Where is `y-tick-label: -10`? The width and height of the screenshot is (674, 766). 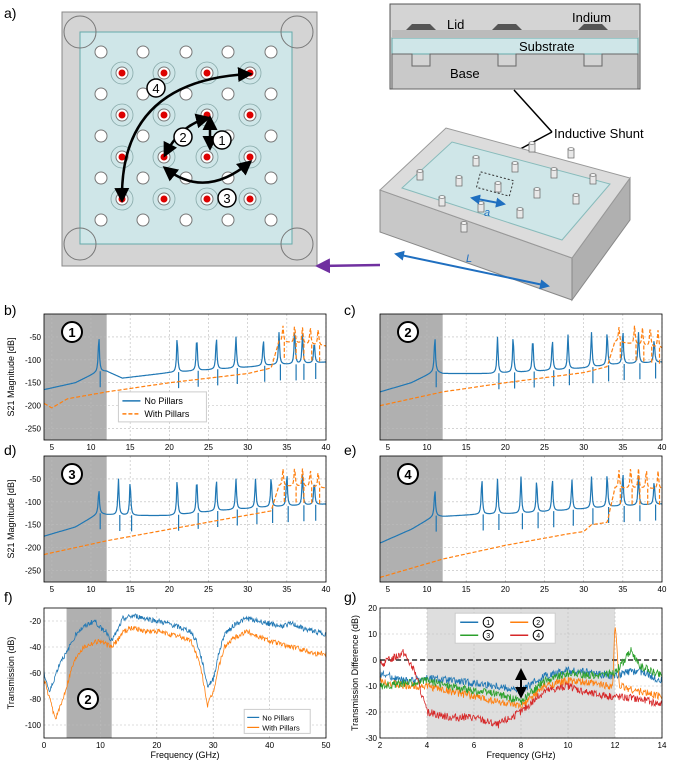 y-tick-label: -10 is located at coordinates (371, 686).